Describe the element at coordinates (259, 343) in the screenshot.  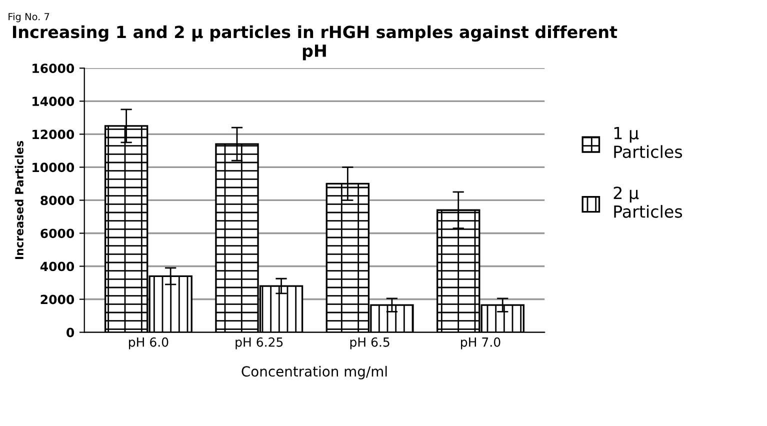
I see `x-tick-label: pH 6.25` at that location.